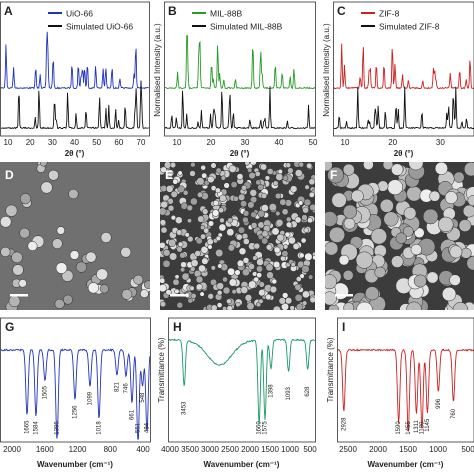 Image resolution: width=474 pixels, height=474 pixels. Describe the element at coordinates (250, 449) in the screenshot. I see `x-tick-label: 2000` at that location.